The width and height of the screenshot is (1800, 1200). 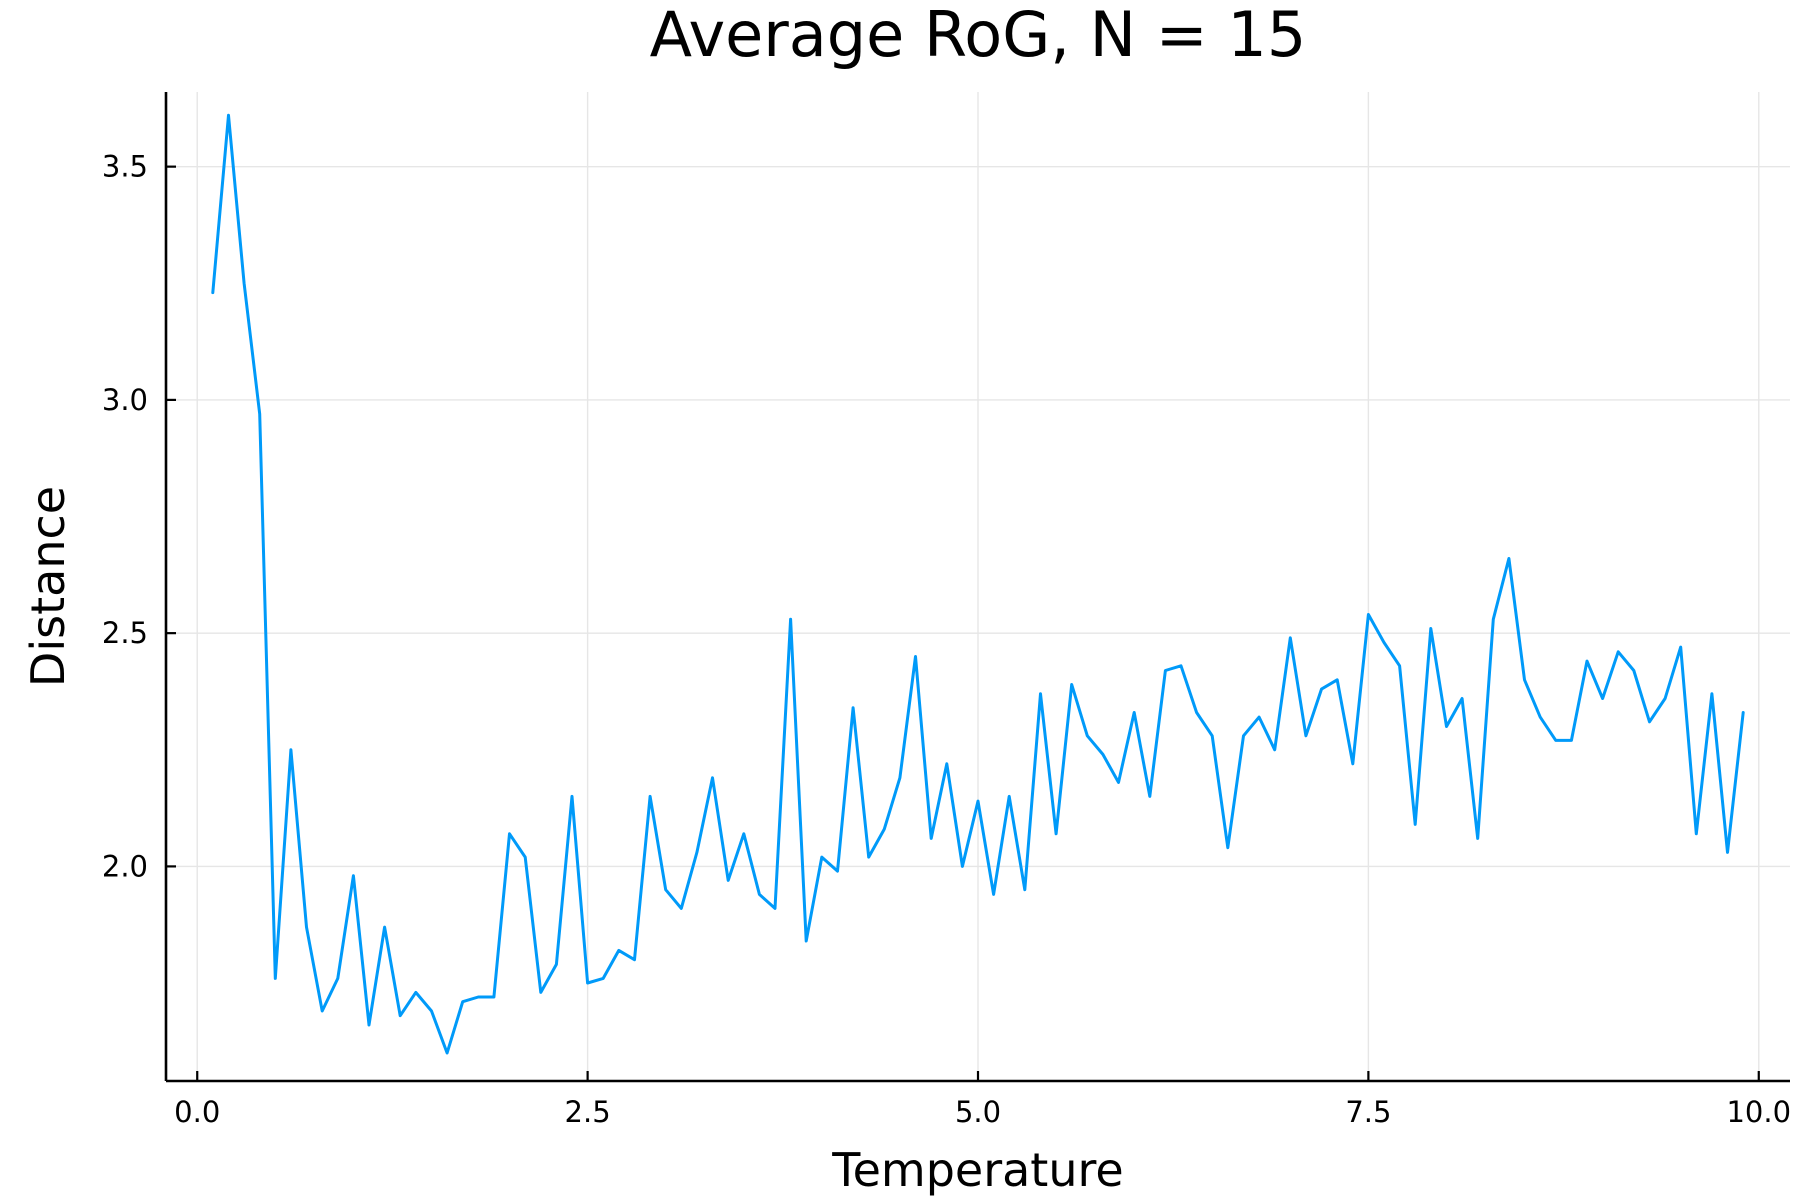 What do you see at coordinates (125, 167) in the screenshot?
I see `y-tick-label: 3.5` at bounding box center [125, 167].